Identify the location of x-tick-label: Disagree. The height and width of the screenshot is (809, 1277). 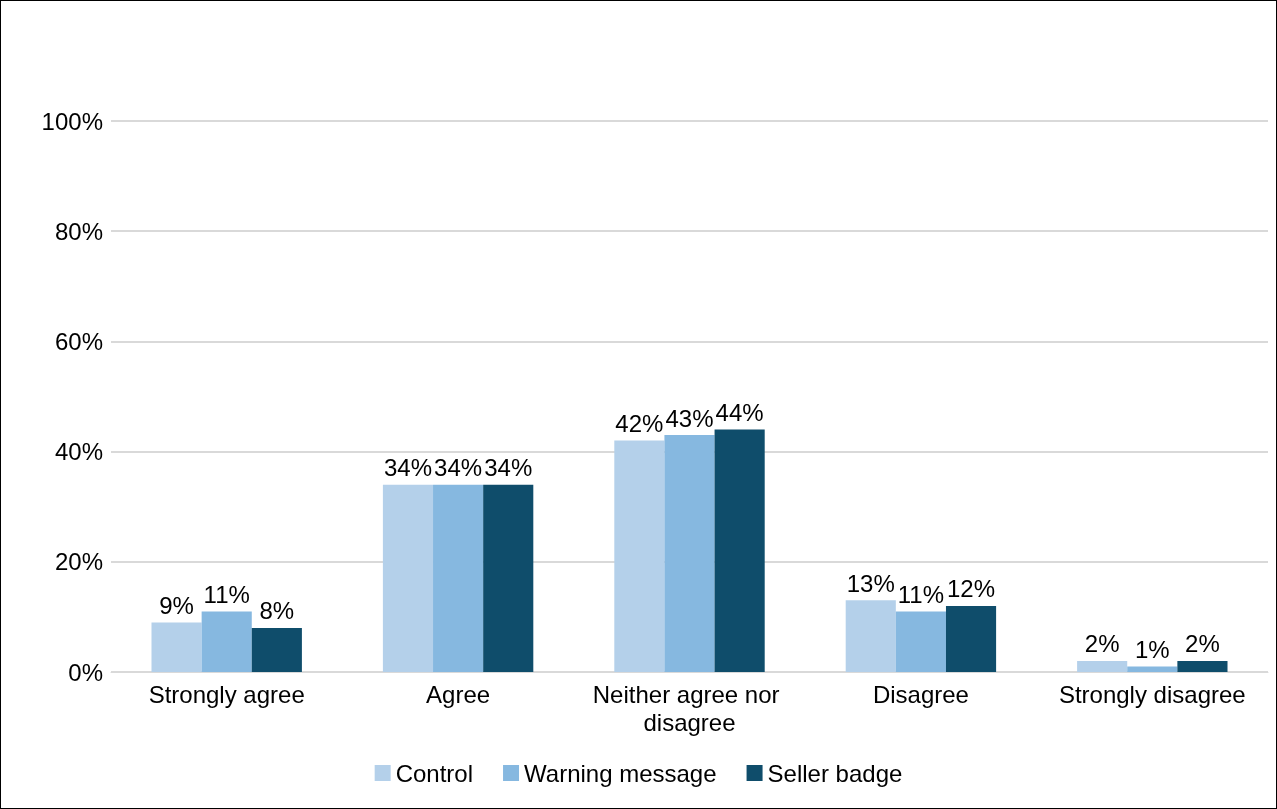
(920, 694).